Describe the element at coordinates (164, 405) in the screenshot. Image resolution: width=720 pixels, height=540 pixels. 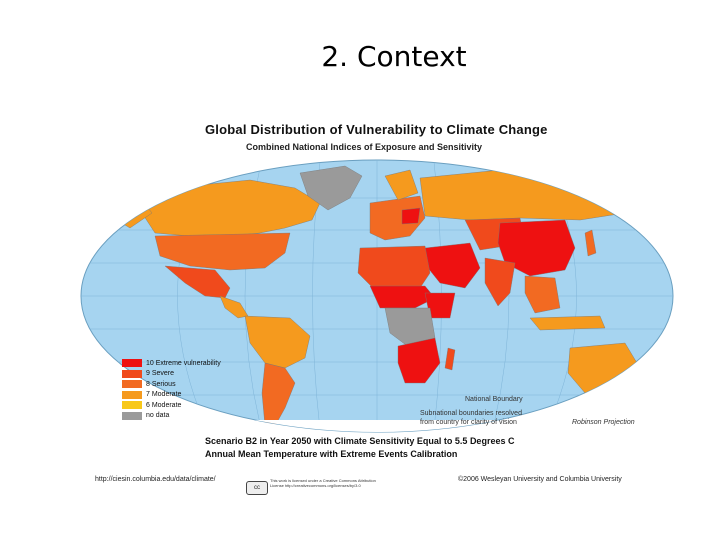
I see `legend-label: 6 Moderate` at that location.